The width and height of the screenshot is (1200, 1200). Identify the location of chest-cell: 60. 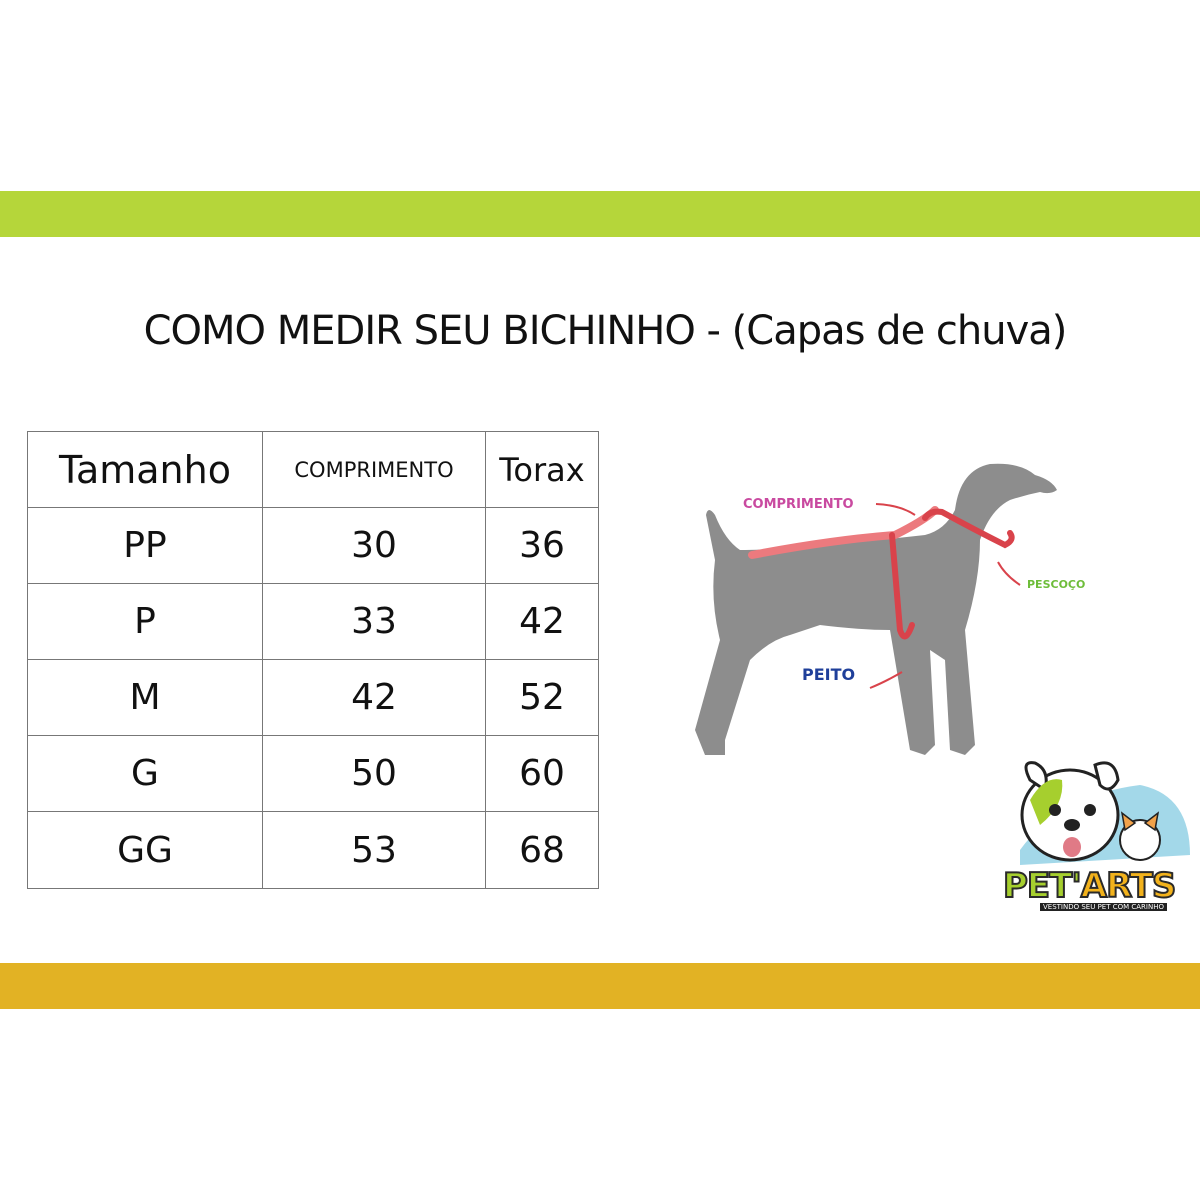
(542, 773).